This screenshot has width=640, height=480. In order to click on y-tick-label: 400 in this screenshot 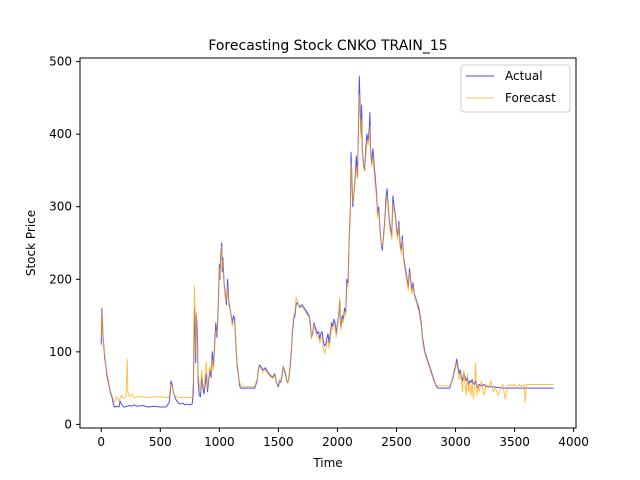, I will do `click(60, 134)`.